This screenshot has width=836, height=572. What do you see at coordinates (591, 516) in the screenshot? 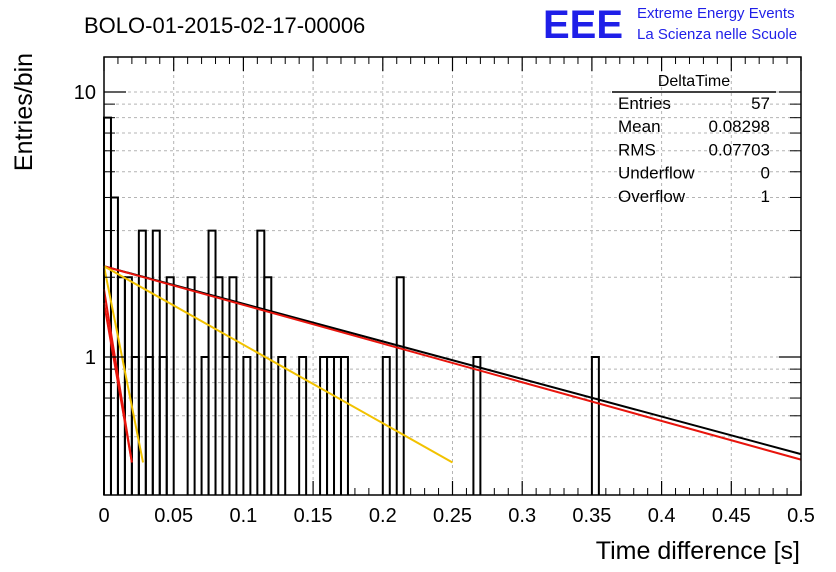
I see `x-tick-label: 0.35` at bounding box center [591, 516].